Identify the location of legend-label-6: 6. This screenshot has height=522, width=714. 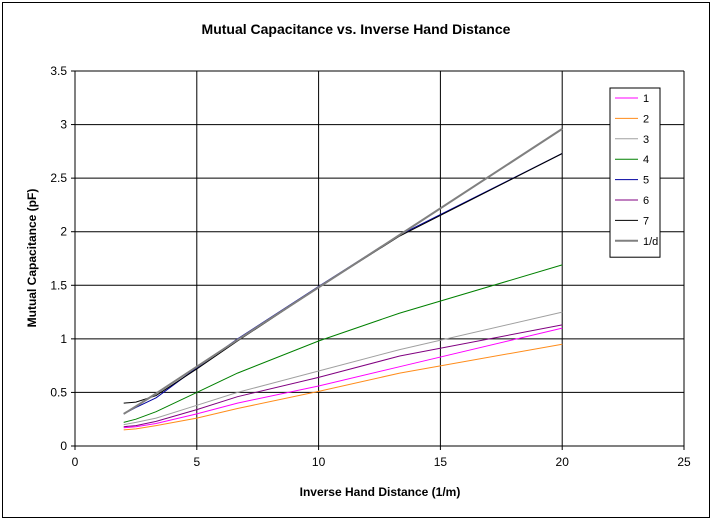
(646, 201).